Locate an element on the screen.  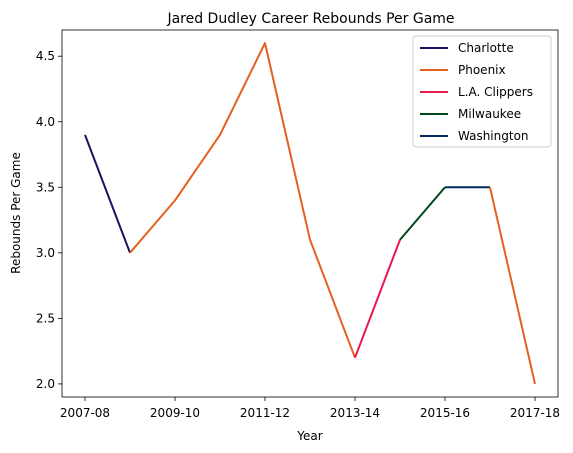
y-axis-title: Rebounds Per Game is located at coordinates (16, 213).